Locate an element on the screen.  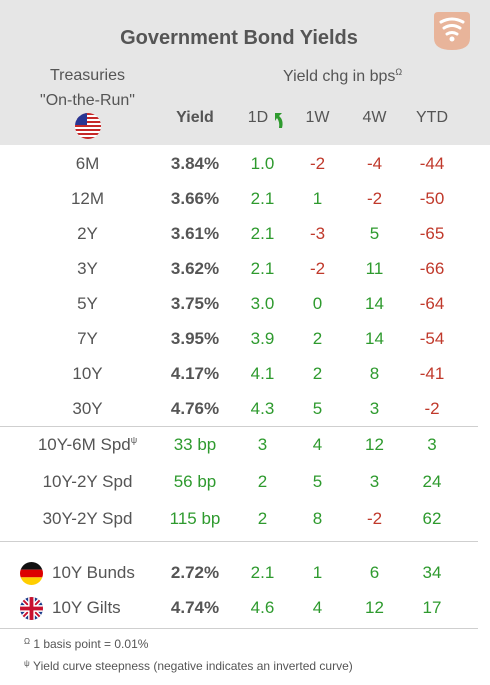
row-yield: 3.75% is located at coordinates (195, 303).